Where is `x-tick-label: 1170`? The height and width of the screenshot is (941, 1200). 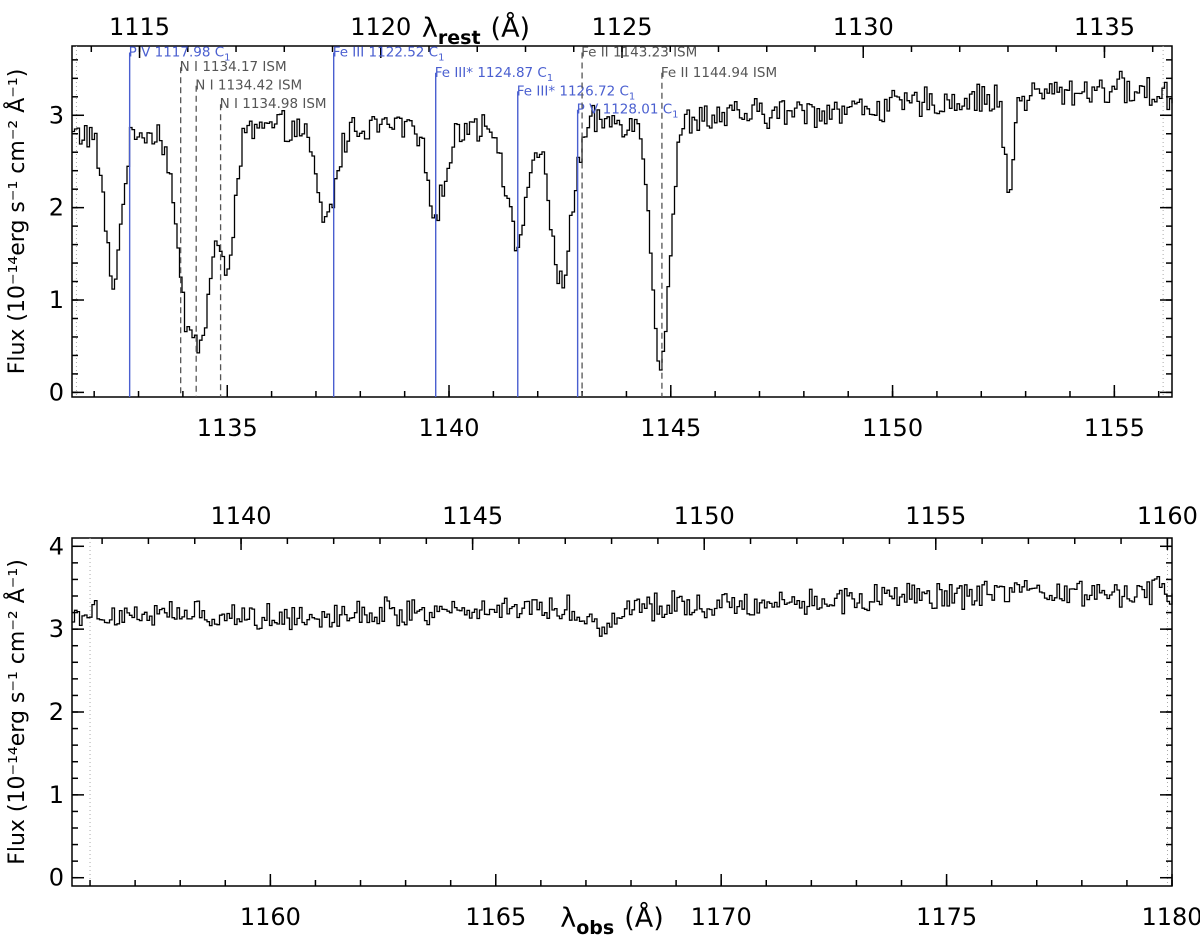
x-tick-label: 1170 is located at coordinates (721, 917).